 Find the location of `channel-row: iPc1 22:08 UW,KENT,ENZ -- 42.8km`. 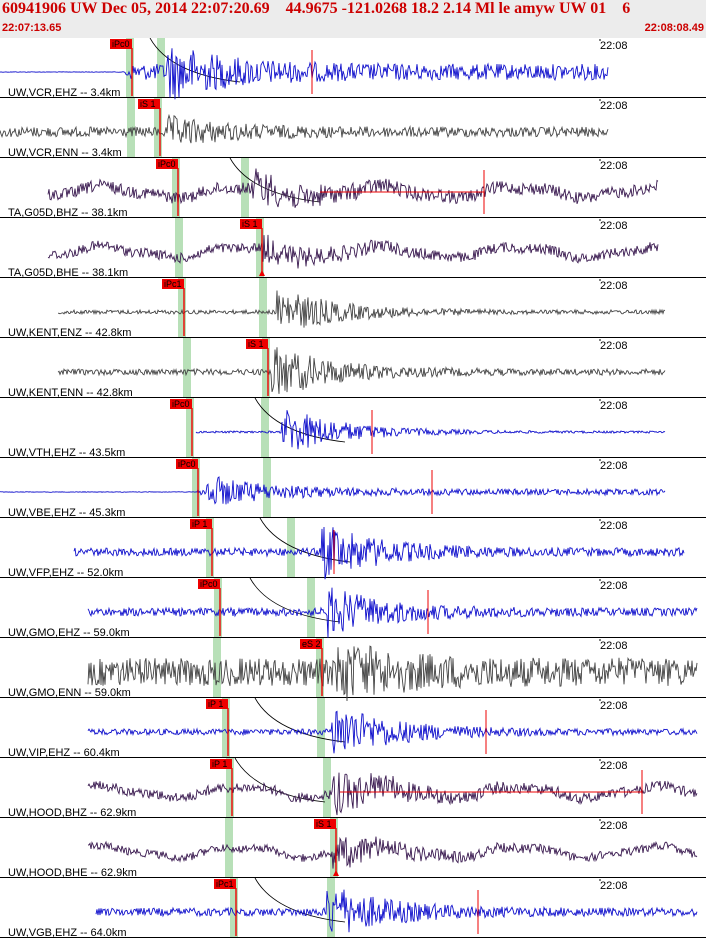

channel-row: iPc1 22:08 UW,KENT,ENZ -- 42.8km is located at coordinates (353, 308).